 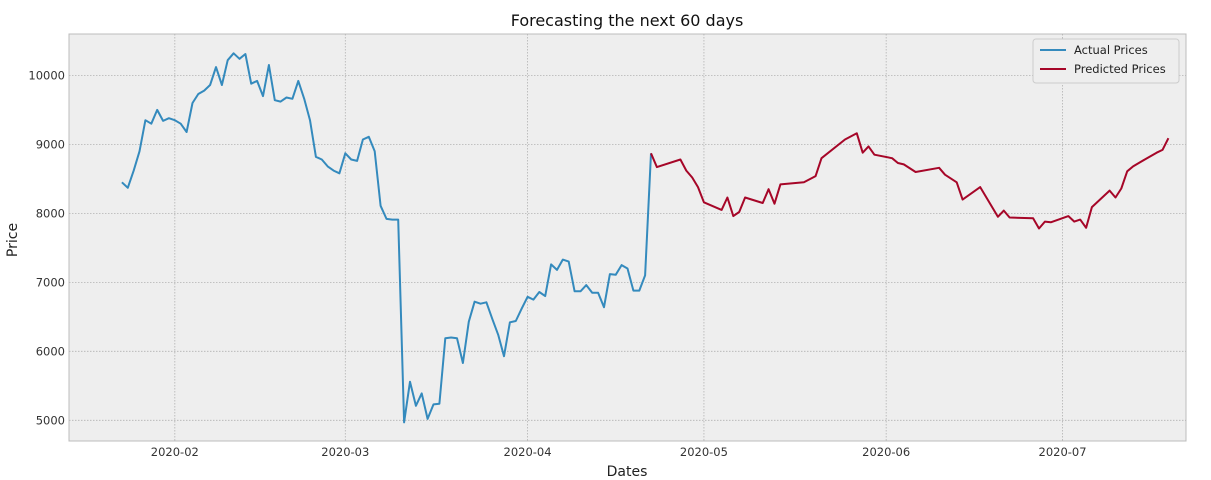 I want to click on x-axis-label: Dates, so click(x=627, y=472).